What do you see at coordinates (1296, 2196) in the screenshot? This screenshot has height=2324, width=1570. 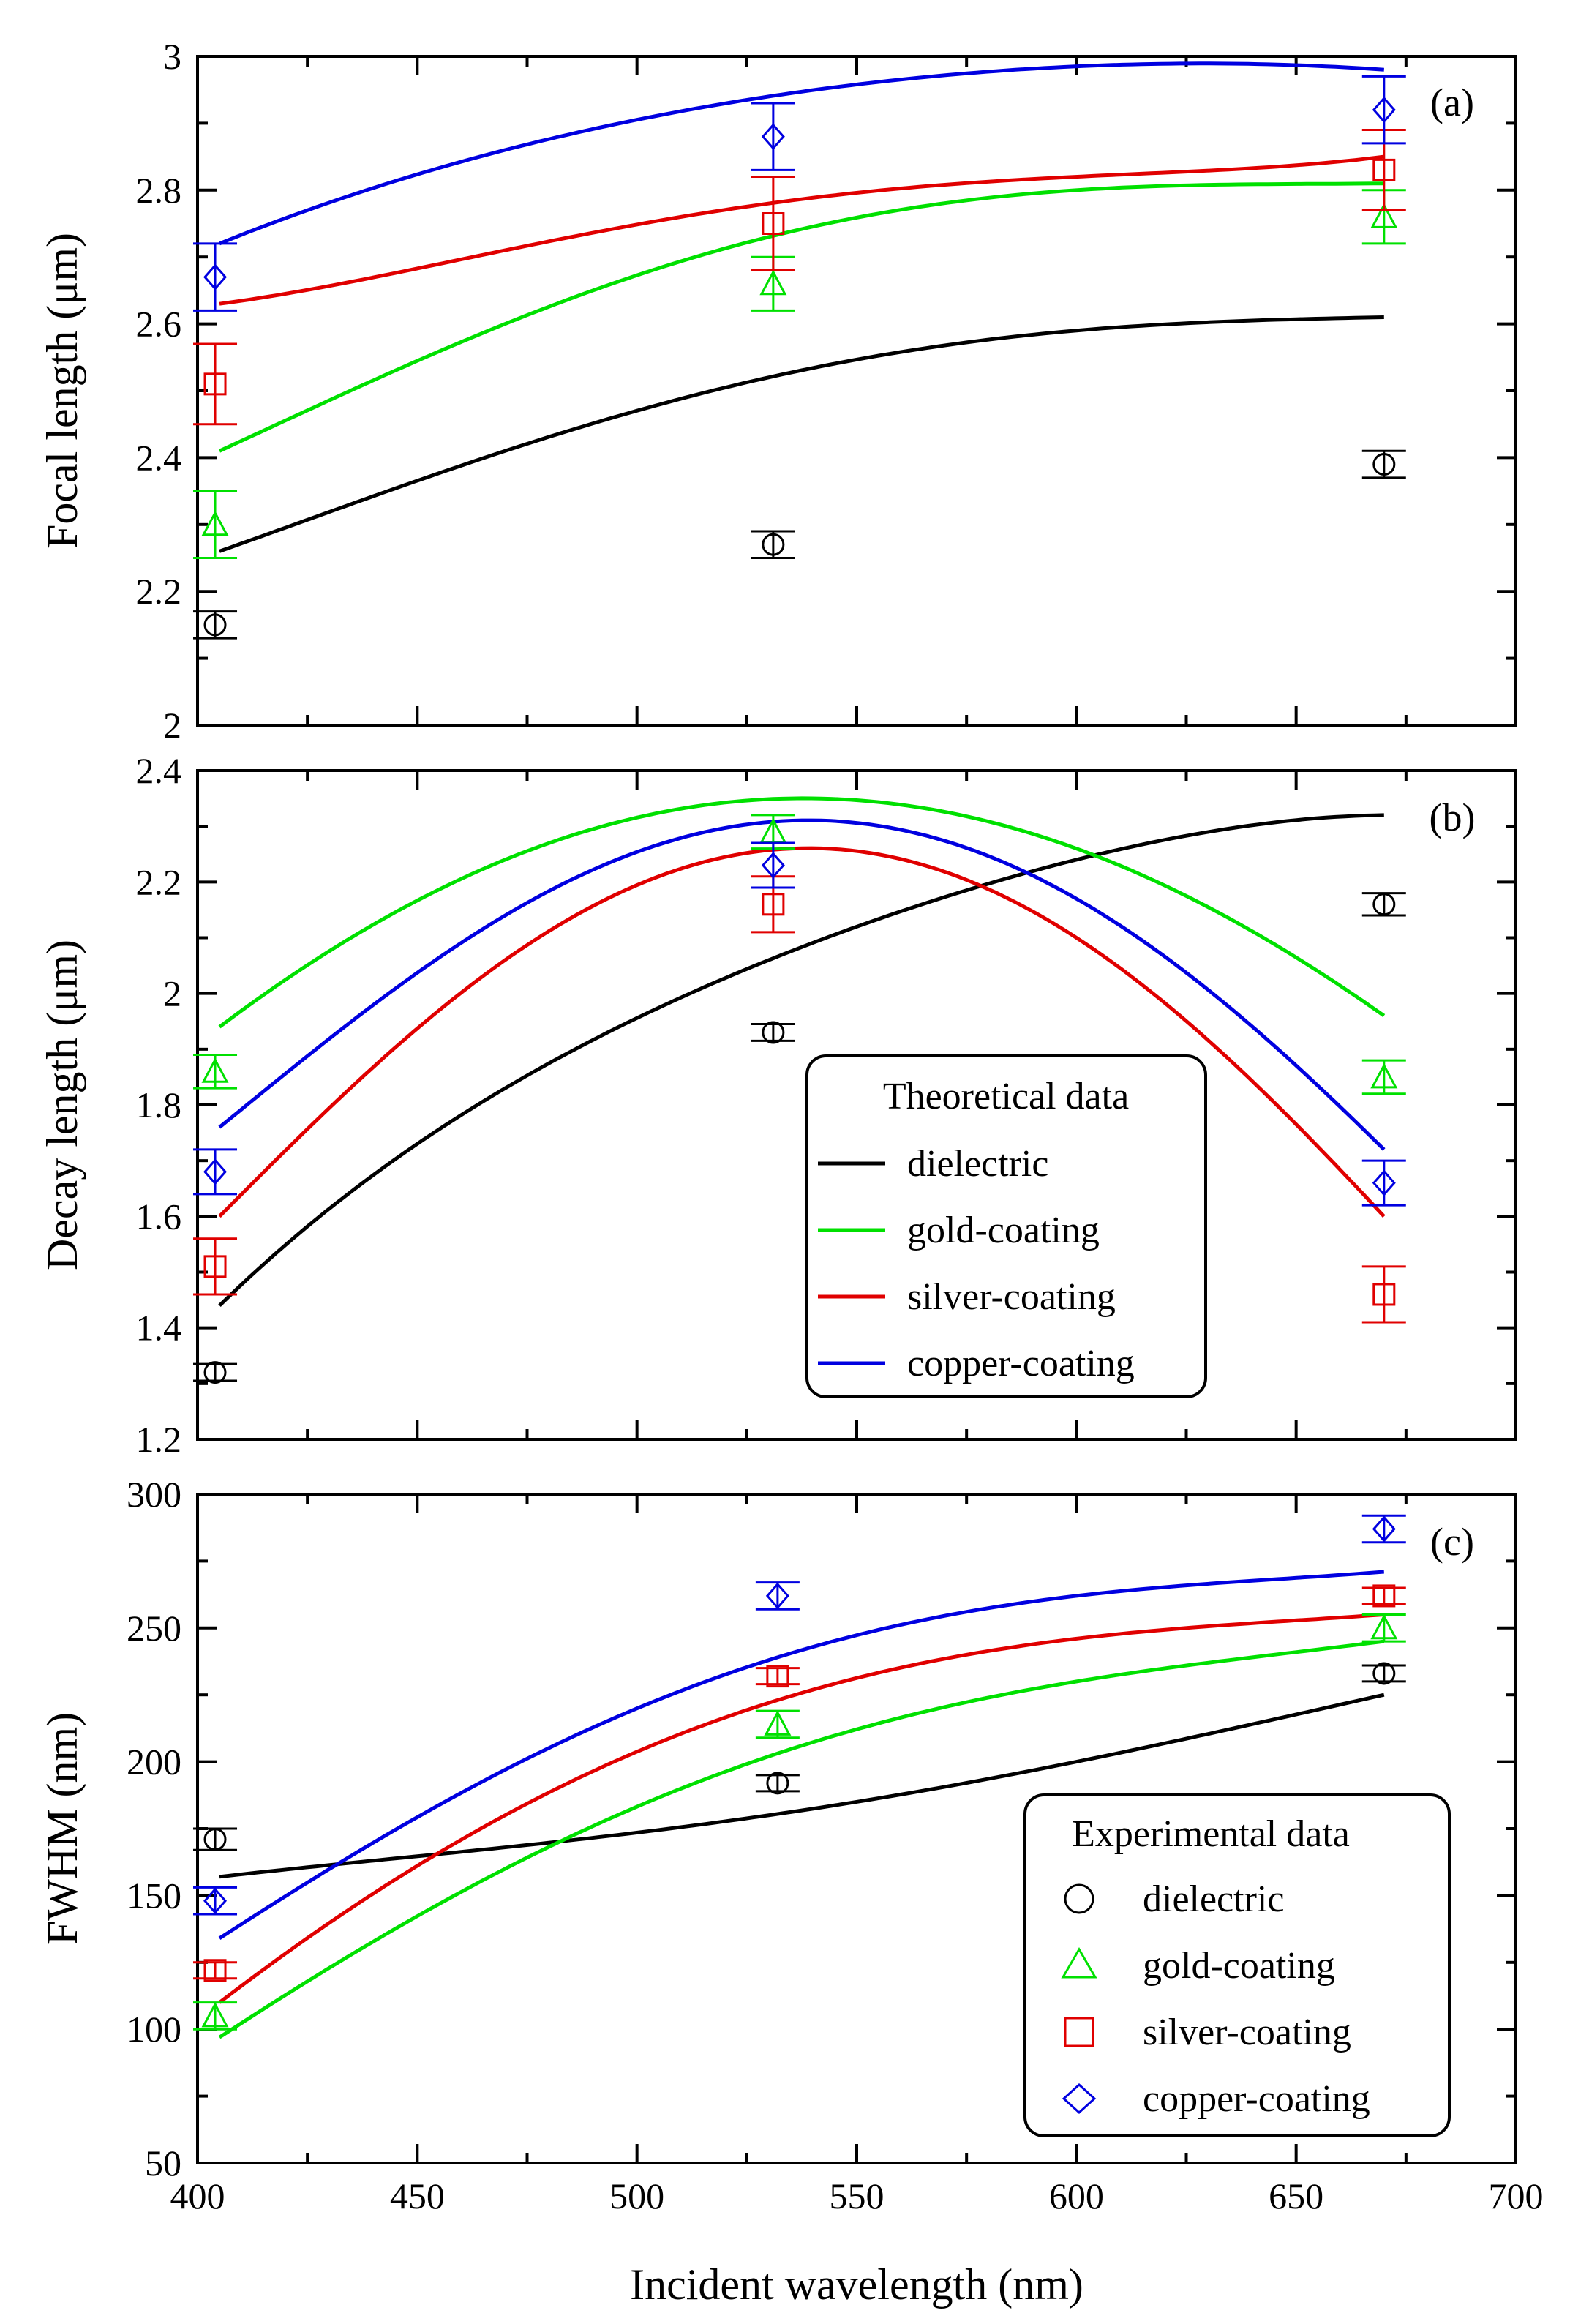 I see `x-tick-label: 650` at bounding box center [1296, 2196].